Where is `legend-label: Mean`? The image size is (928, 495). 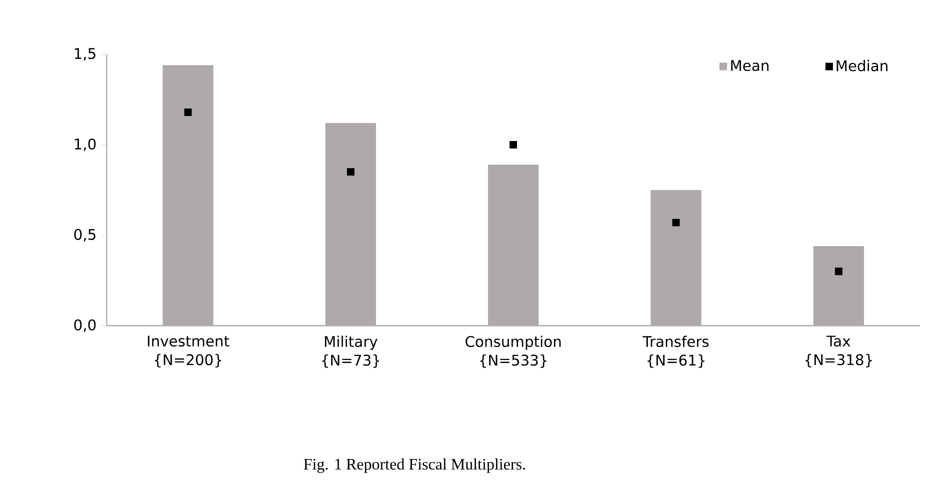
legend-label: Mean is located at coordinates (749, 66).